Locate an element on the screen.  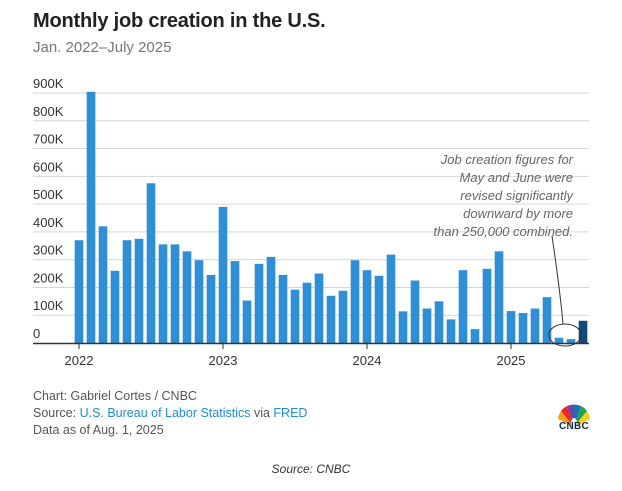
y-tick-label: 300K is located at coordinates (48, 250).